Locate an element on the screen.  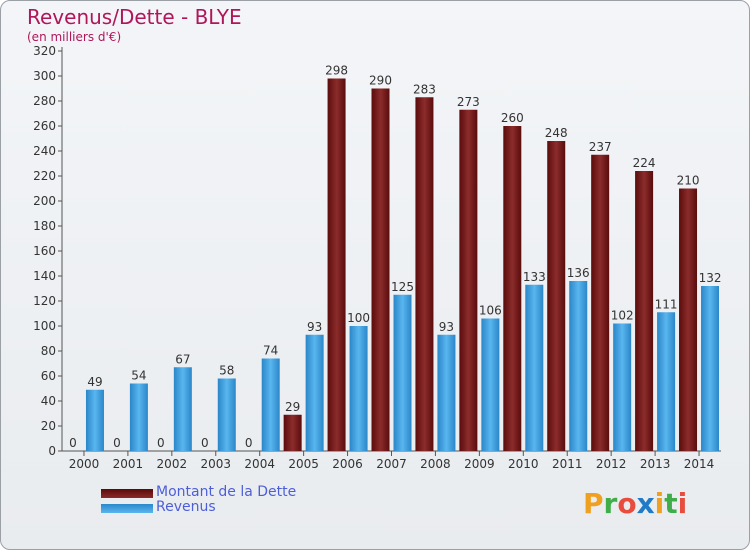
x-tick-label: 2014 is located at coordinates (699, 464).